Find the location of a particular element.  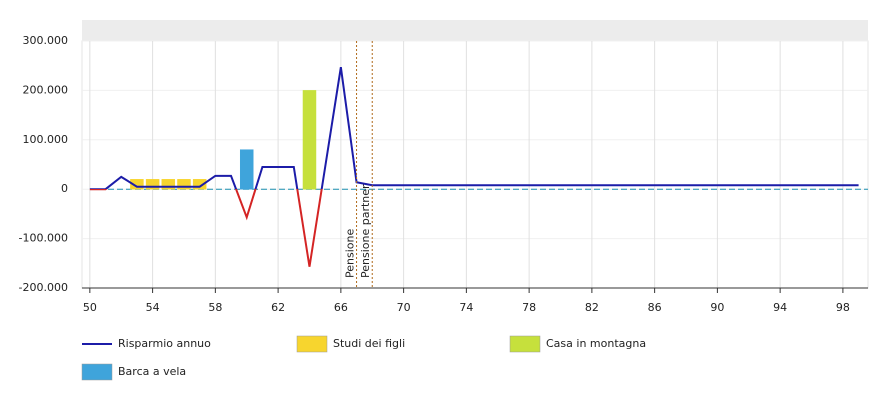

y-tick-label: 100.000 is located at coordinates (46, 139).